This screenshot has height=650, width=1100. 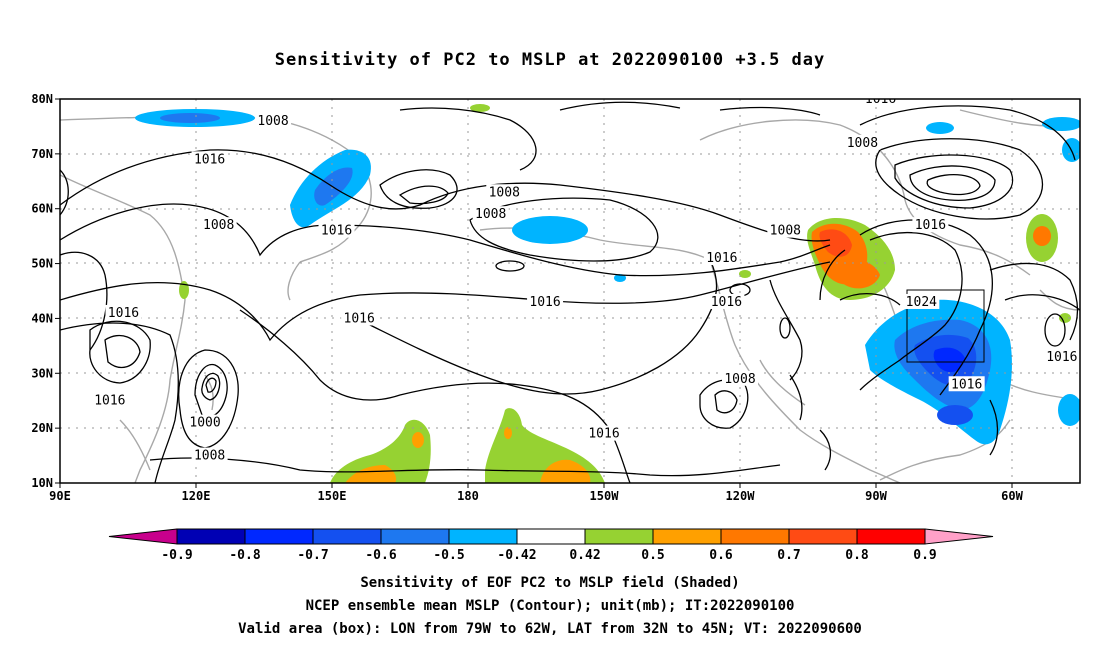 I want to click on lat-tick-label: 30N, so click(x=42, y=373).